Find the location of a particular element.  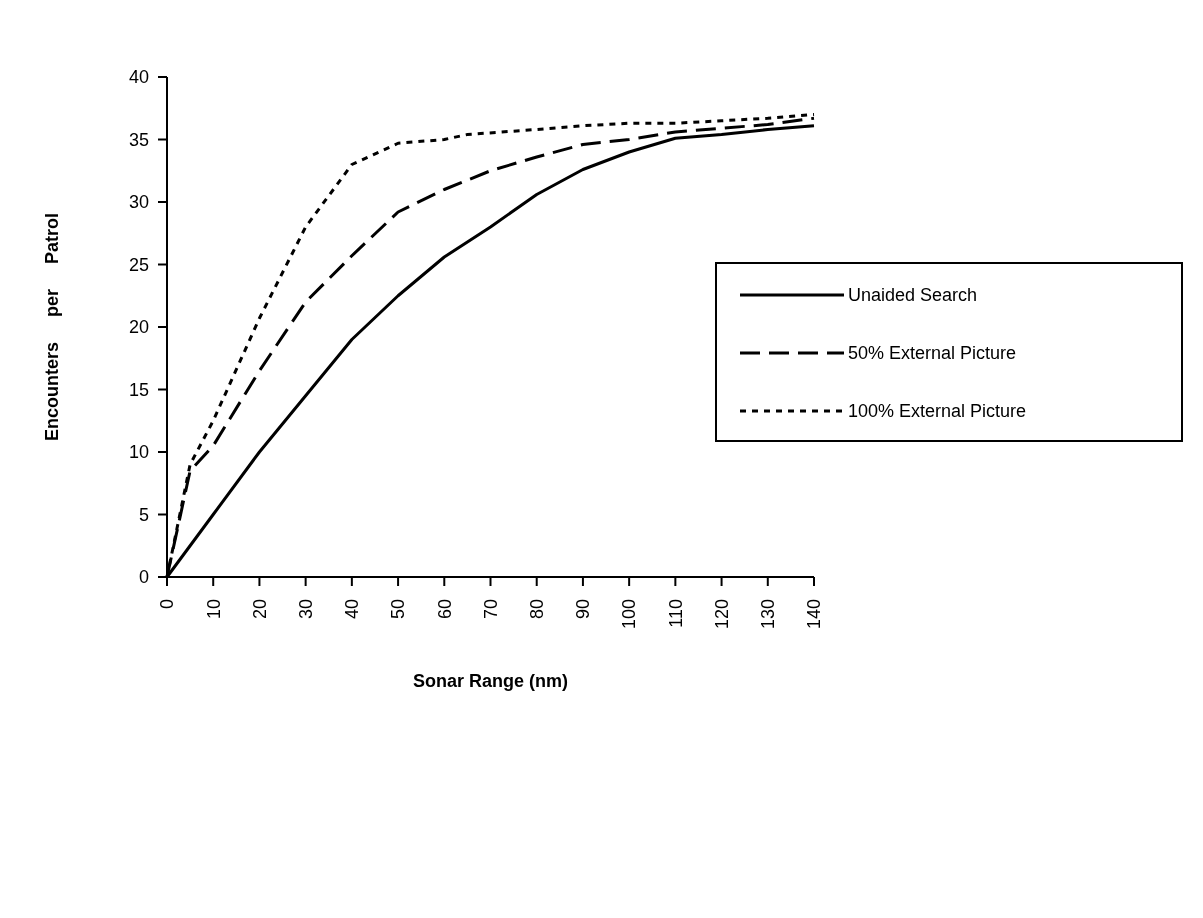

x-tick-label: 110 is located at coordinates (675, 613).